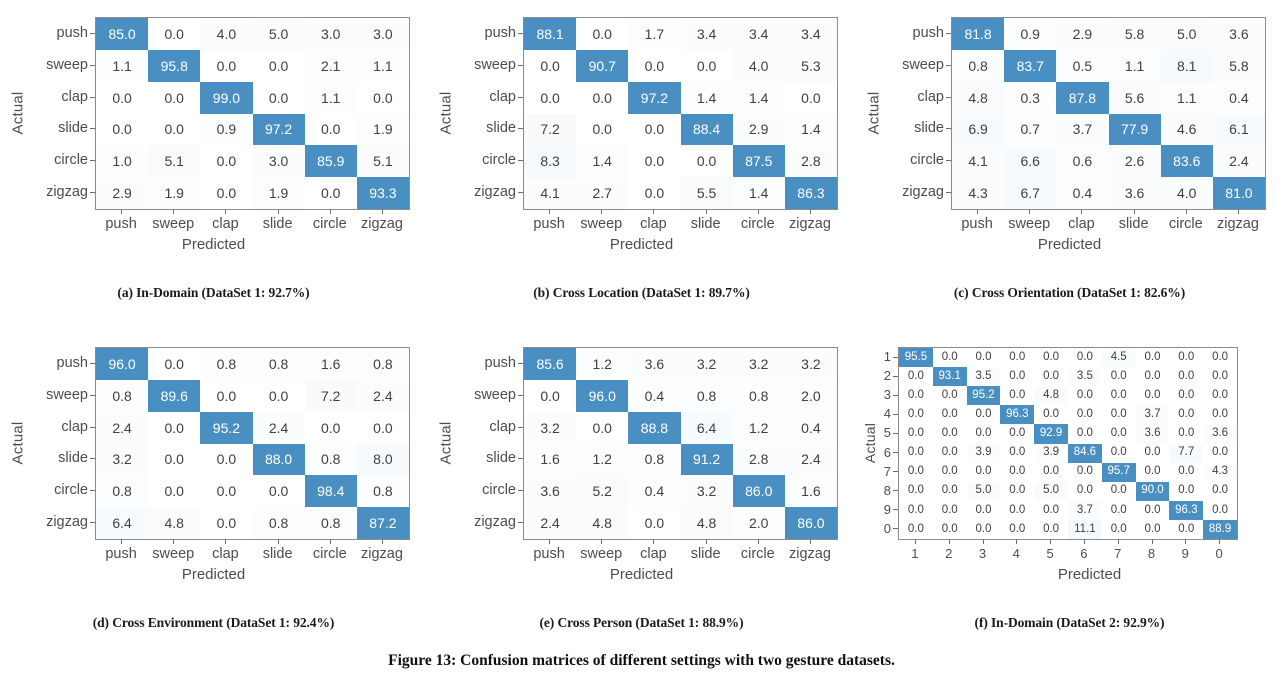  Describe the element at coordinates (758, 161) in the screenshot. I see `confusion-cell: 87.5` at that location.